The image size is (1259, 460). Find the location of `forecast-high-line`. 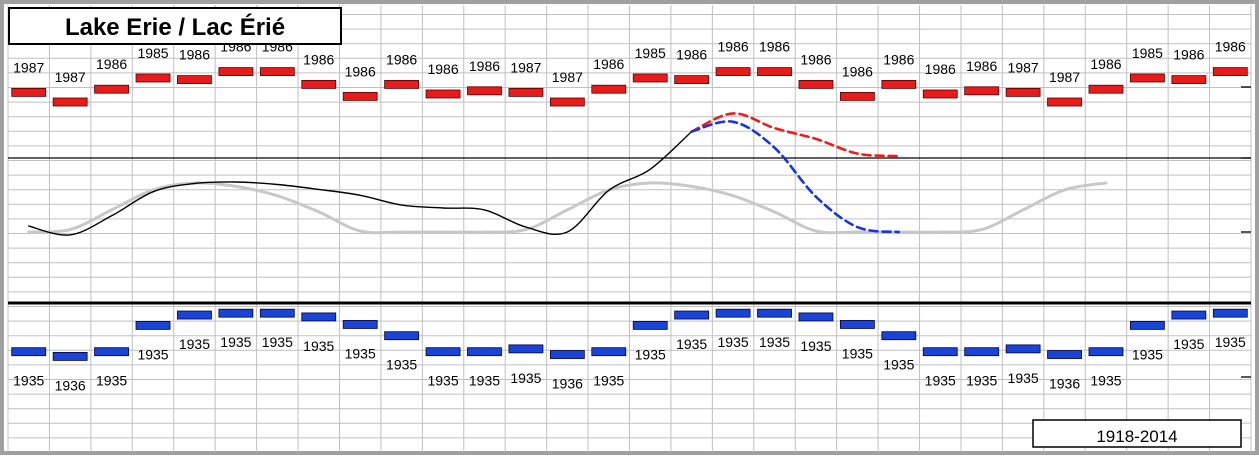

forecast-high-line is located at coordinates (795, 135).